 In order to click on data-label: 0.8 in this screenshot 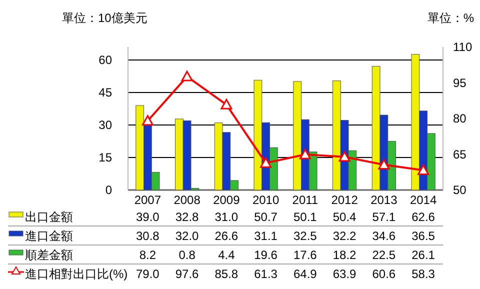, I will do `click(187, 255)`.